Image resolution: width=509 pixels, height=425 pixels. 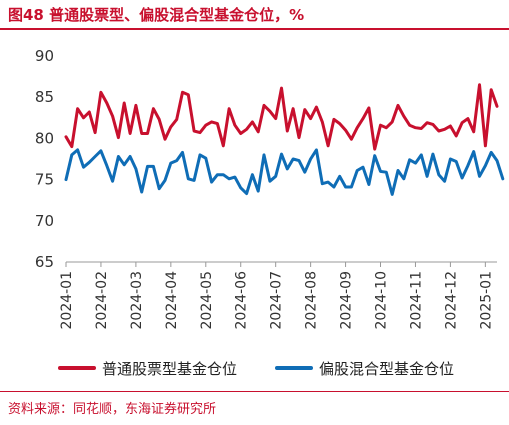 I want to click on x-tick-label: 2024-12, so click(x=451, y=300).